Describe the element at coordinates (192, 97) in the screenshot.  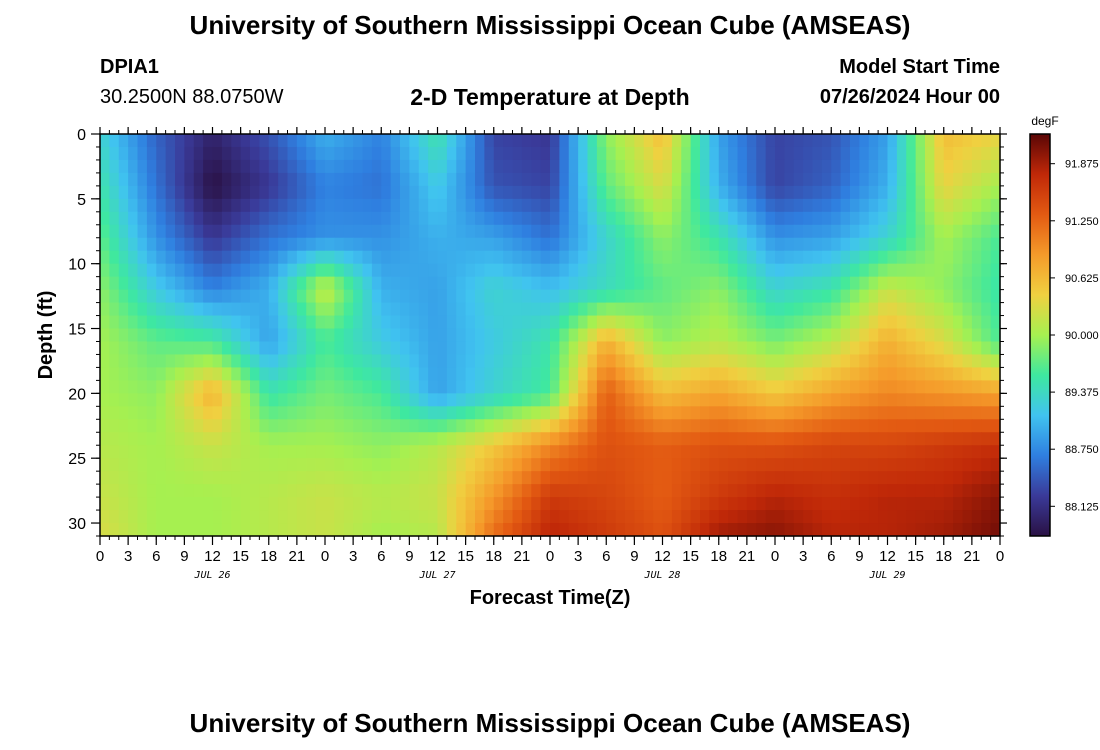
I see `station-coordinates: 30.2500N 88.0750W` at that location.